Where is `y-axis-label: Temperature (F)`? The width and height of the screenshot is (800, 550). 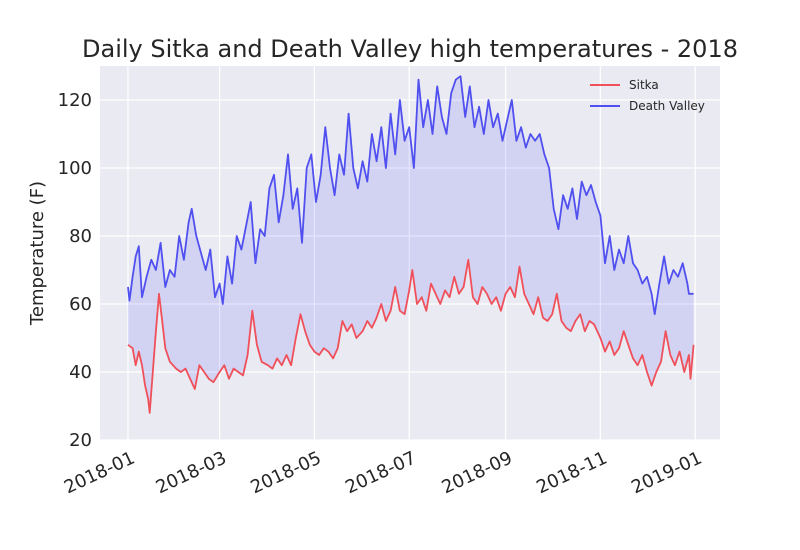
y-axis-label: Temperature (F) is located at coordinates (37, 253).